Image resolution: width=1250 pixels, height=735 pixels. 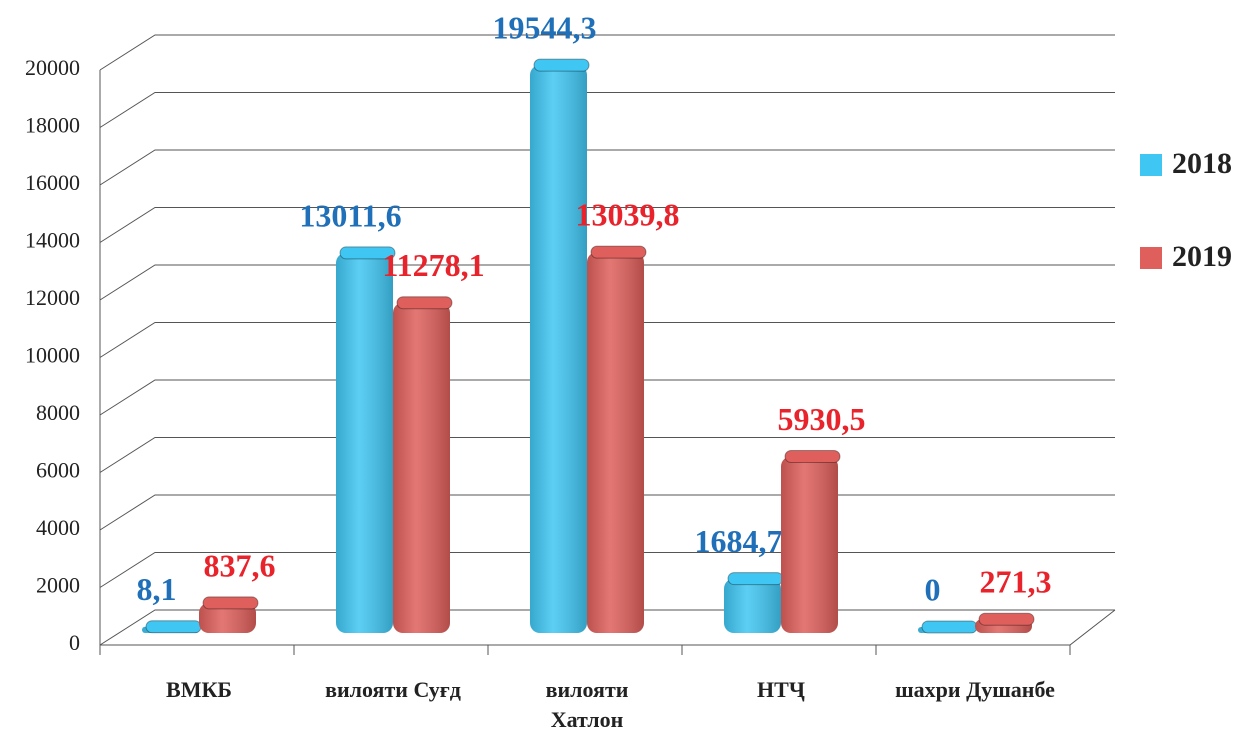 I want to click on value-label: 1684,7, so click(x=739, y=541).